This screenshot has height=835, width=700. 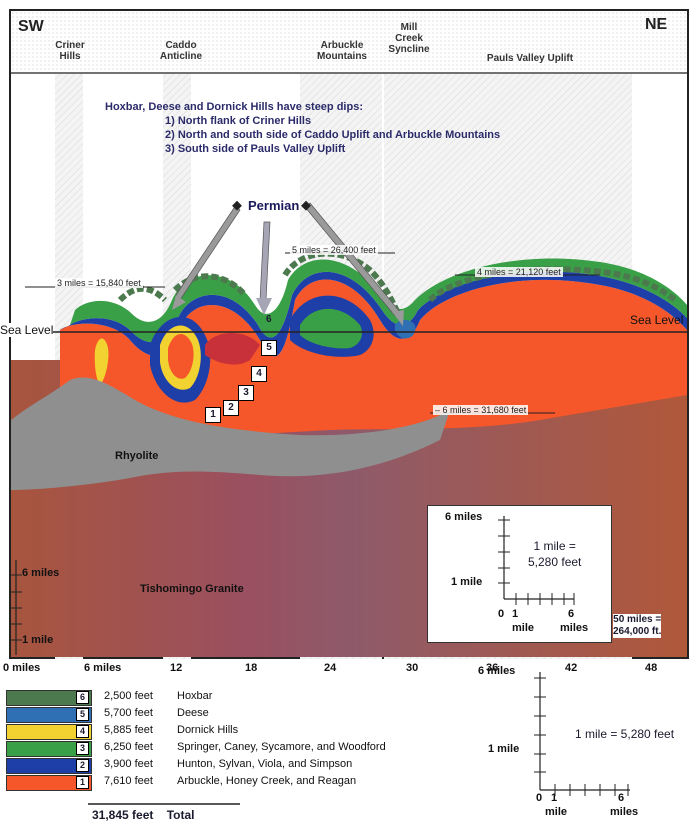 I want to click on tishomingo-granite-label: Tishomingo Granite, so click(x=192, y=589).